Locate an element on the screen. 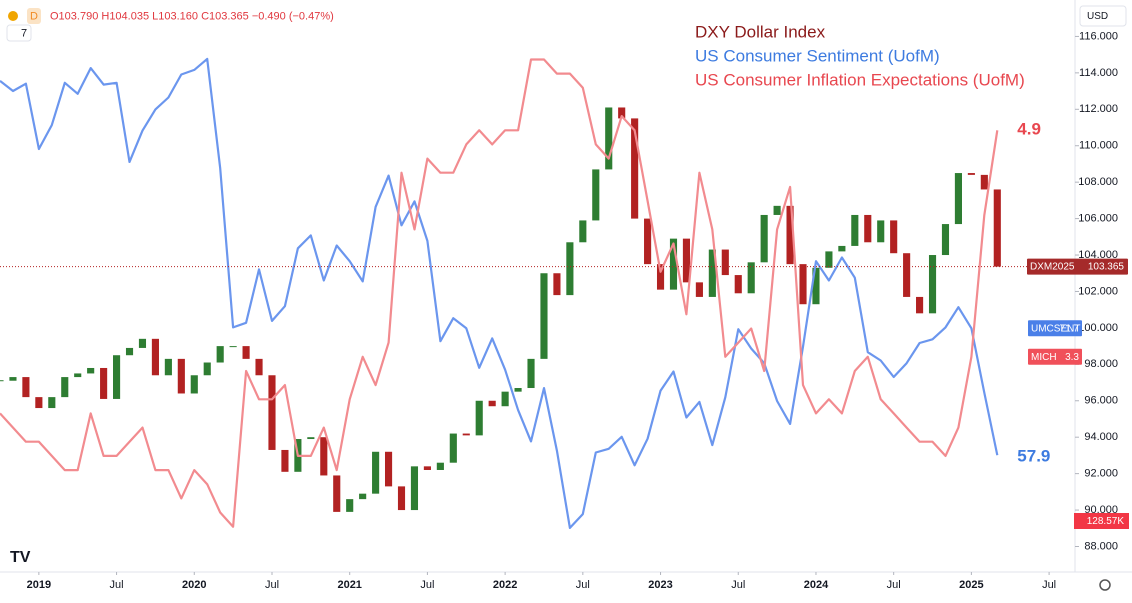 This screenshot has height=603, width=1132. indicator-toggle is located at coordinates (19, 33).